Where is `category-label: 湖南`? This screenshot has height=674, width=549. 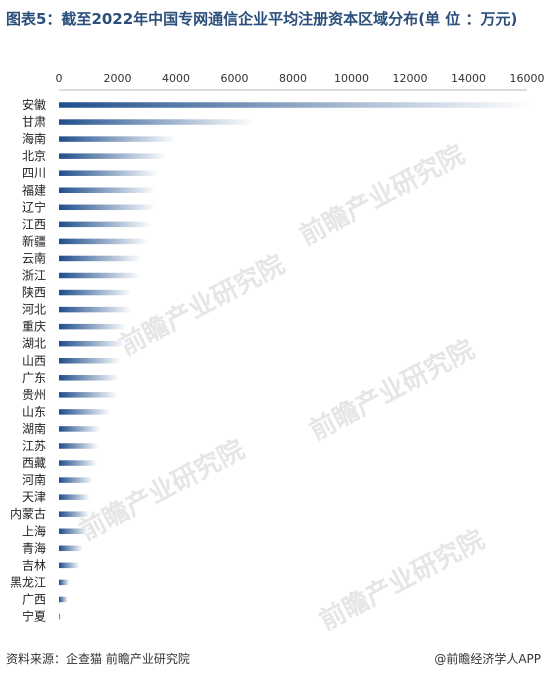
category-label: 湖南 is located at coordinates (34, 428).